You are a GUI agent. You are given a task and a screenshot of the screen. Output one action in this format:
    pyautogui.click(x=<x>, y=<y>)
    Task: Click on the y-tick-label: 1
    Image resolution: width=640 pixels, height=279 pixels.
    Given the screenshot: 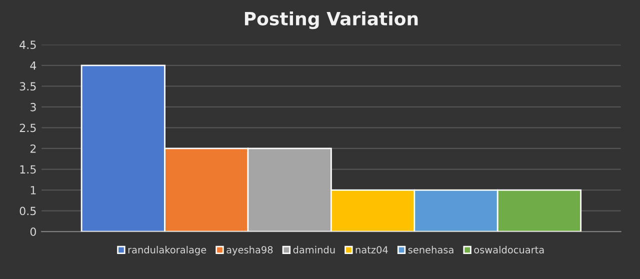 What is the action you would take?
    pyautogui.click(x=33, y=190)
    